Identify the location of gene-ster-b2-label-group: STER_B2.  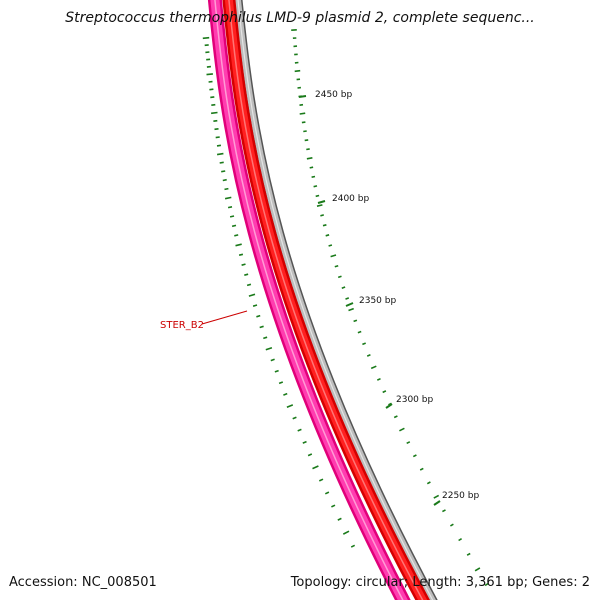
(204, 320).